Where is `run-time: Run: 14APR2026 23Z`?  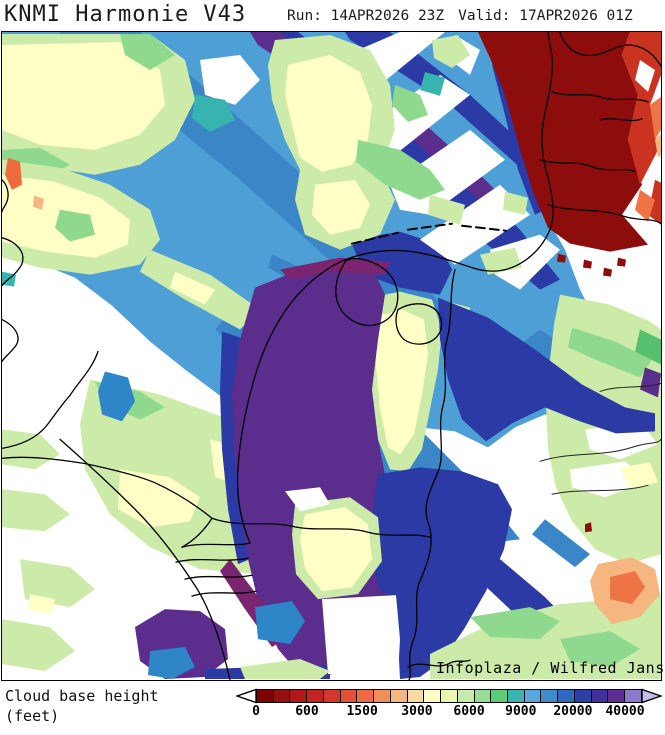
run-time: Run: 14APR2026 23Z is located at coordinates (366, 16).